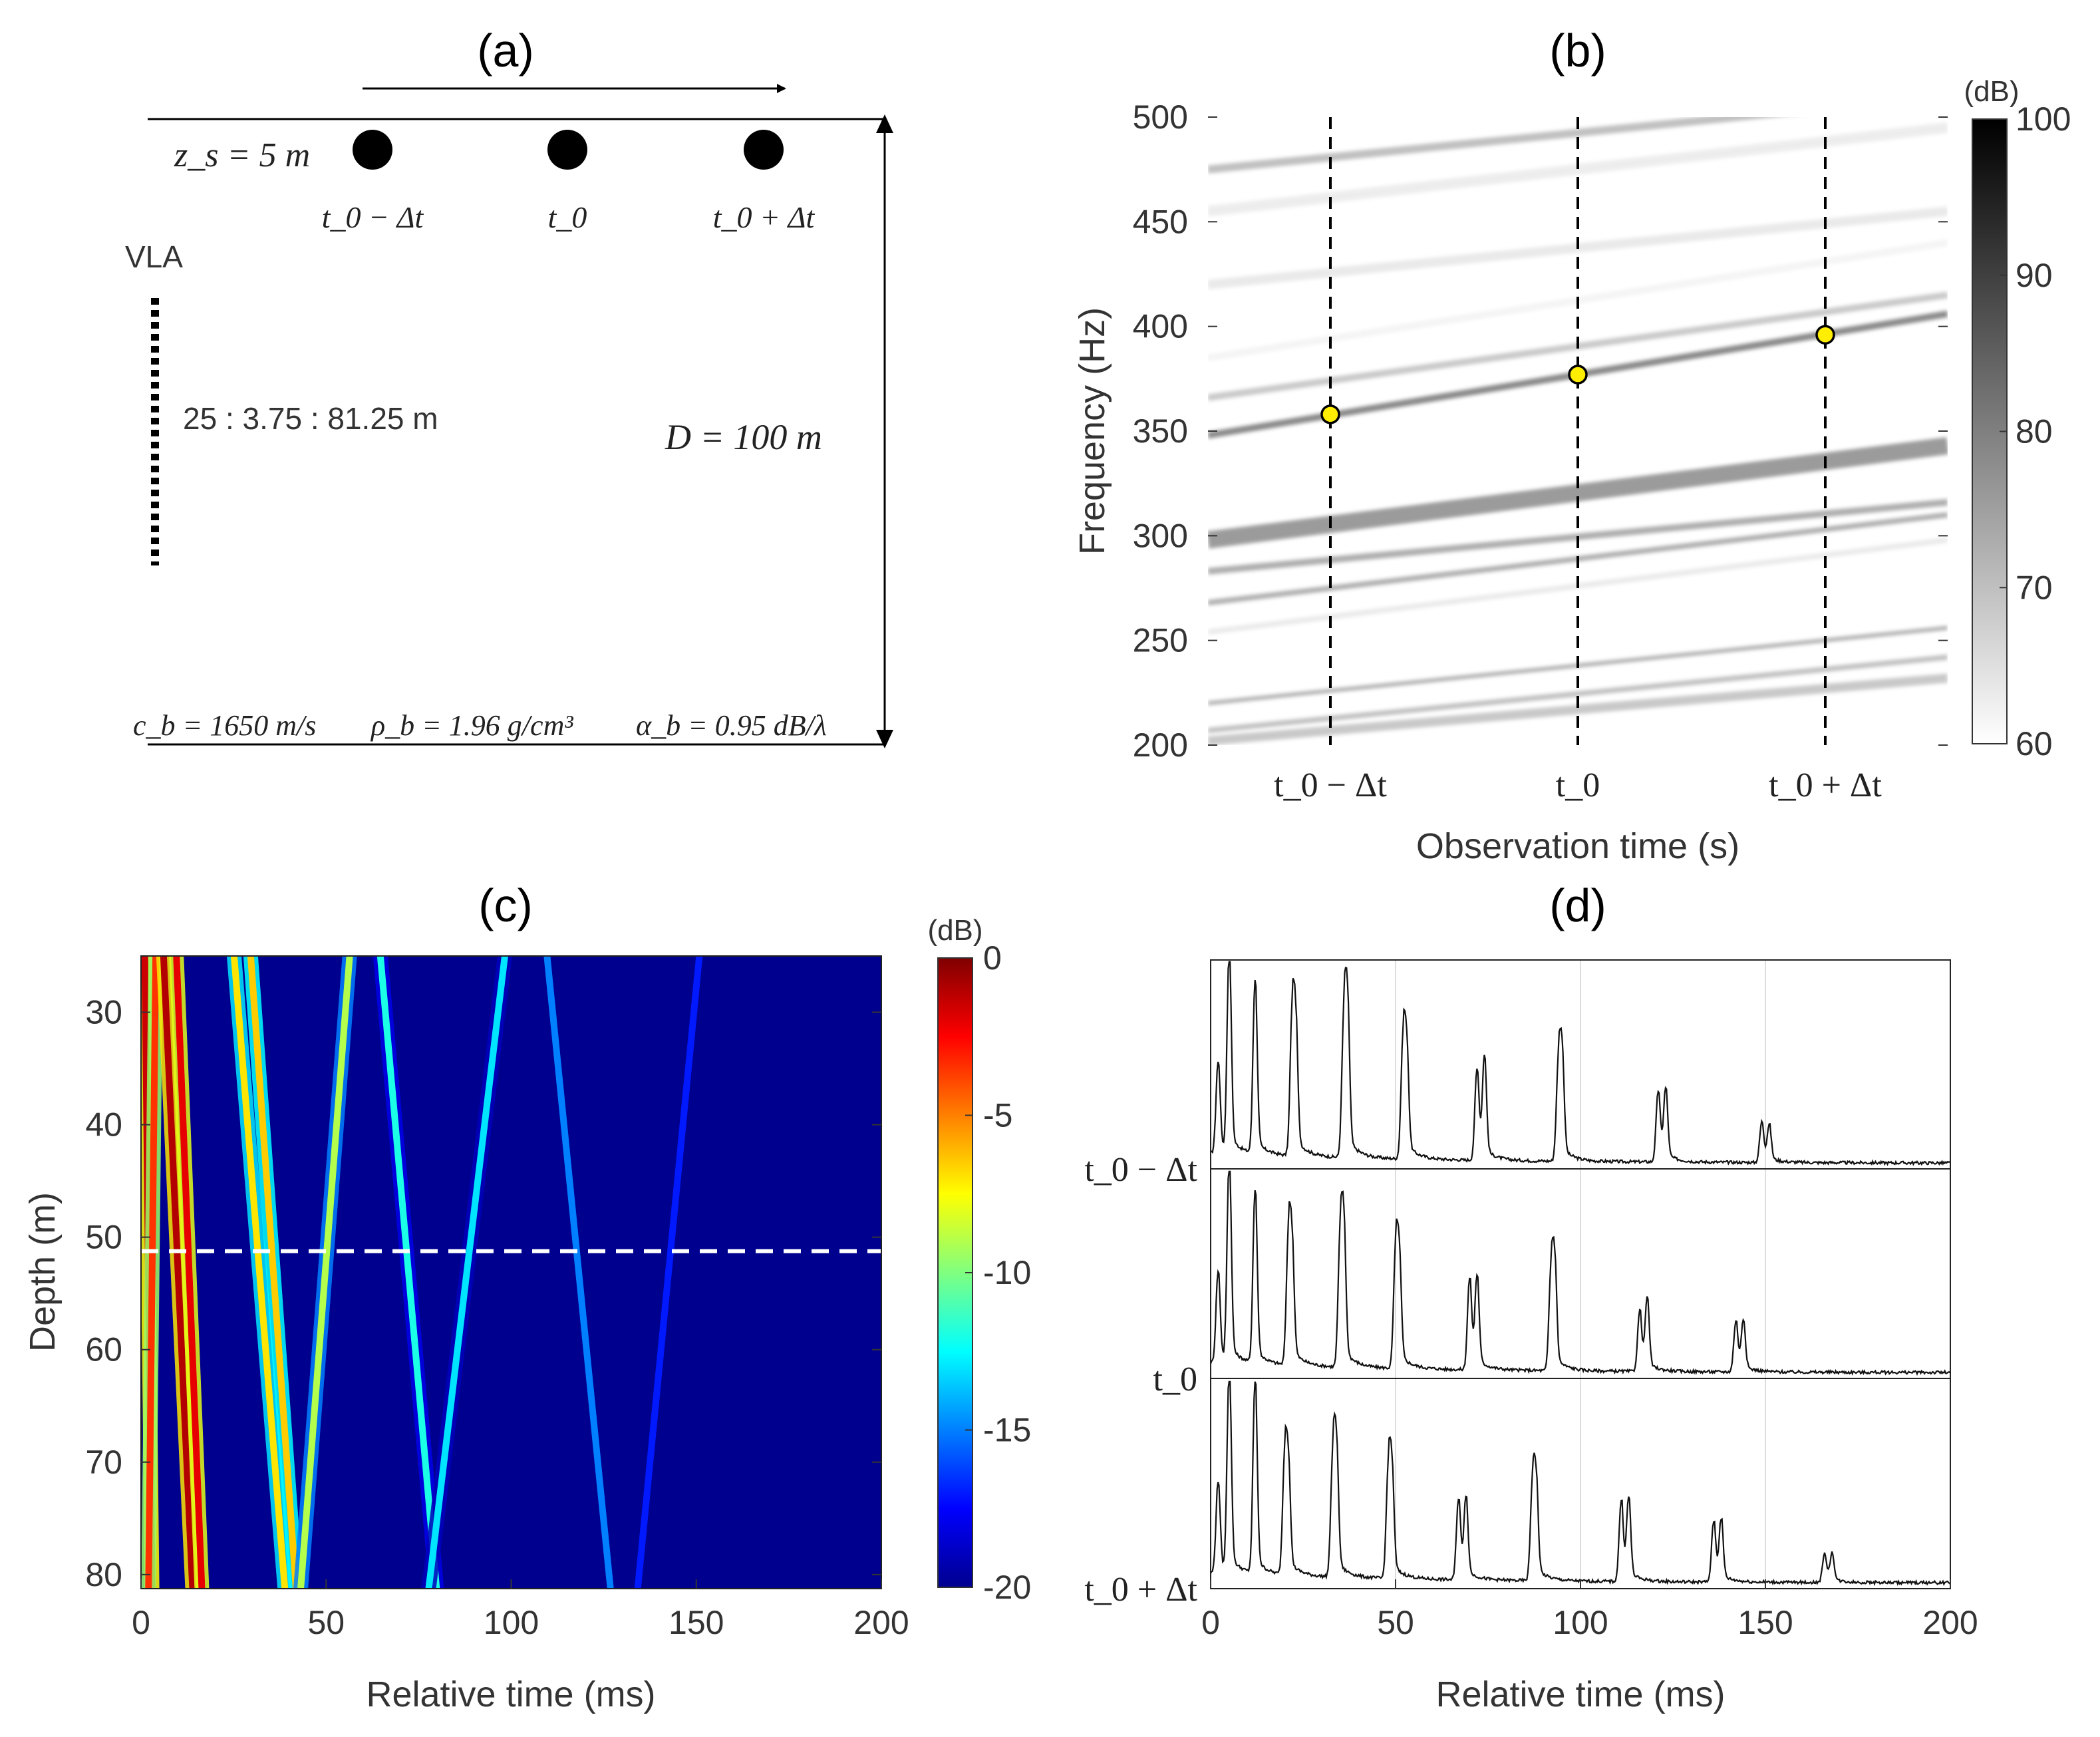 The image size is (2100, 1737). What do you see at coordinates (744, 437) in the screenshot?
I see `water-depth-label: D = 100 m` at bounding box center [744, 437].